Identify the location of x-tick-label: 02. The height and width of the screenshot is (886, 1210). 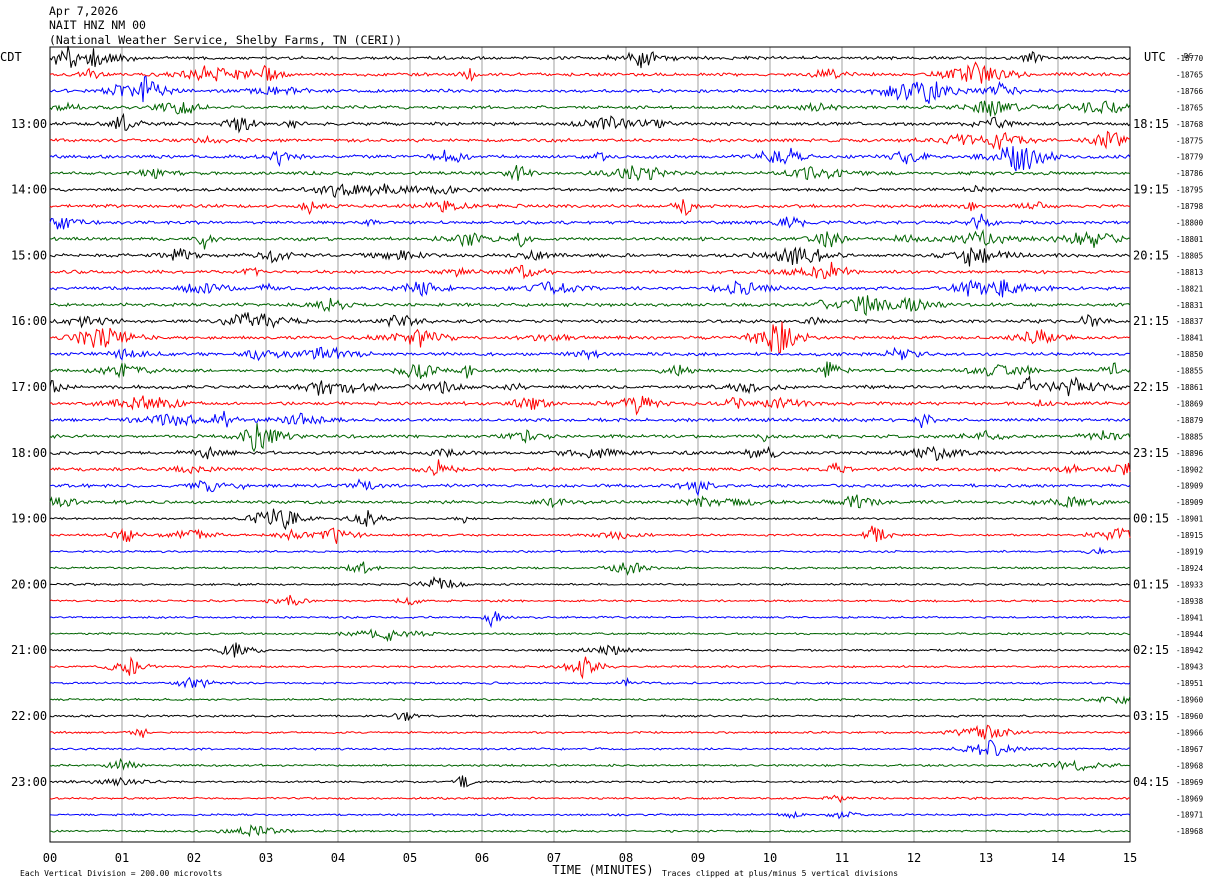
(194, 858).